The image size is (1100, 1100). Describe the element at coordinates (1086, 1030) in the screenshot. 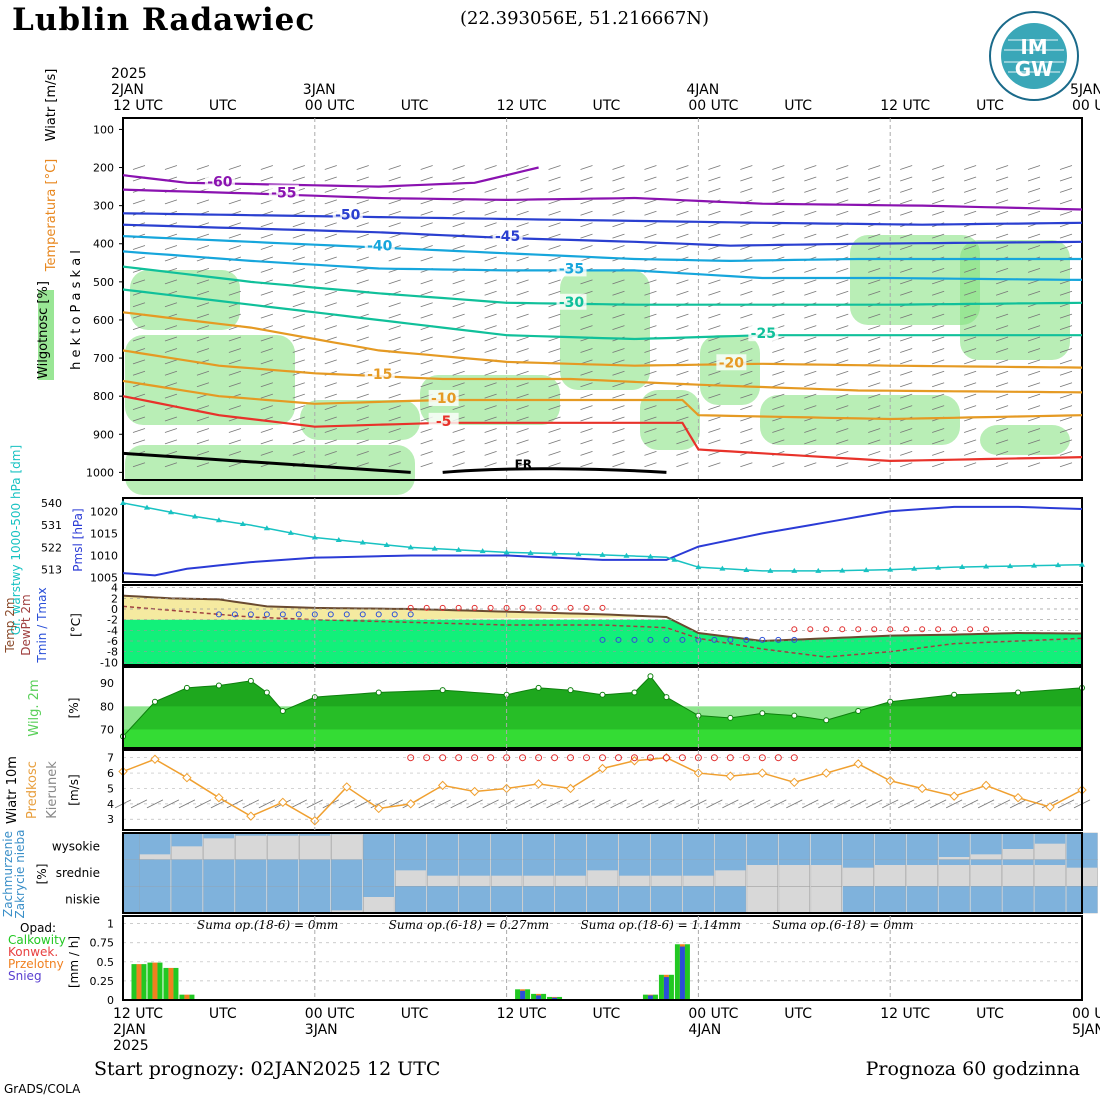

I see `bottom-axis-date: 5JAN` at that location.